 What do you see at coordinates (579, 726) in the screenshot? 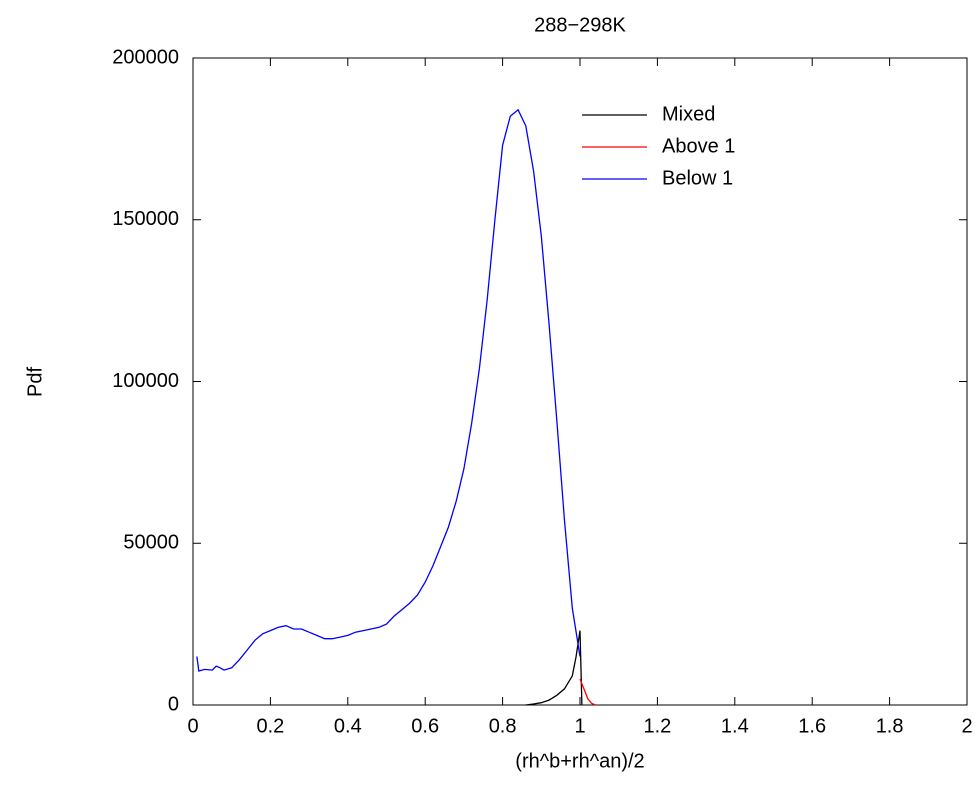
I see `x-tick-label: 1` at bounding box center [579, 726].